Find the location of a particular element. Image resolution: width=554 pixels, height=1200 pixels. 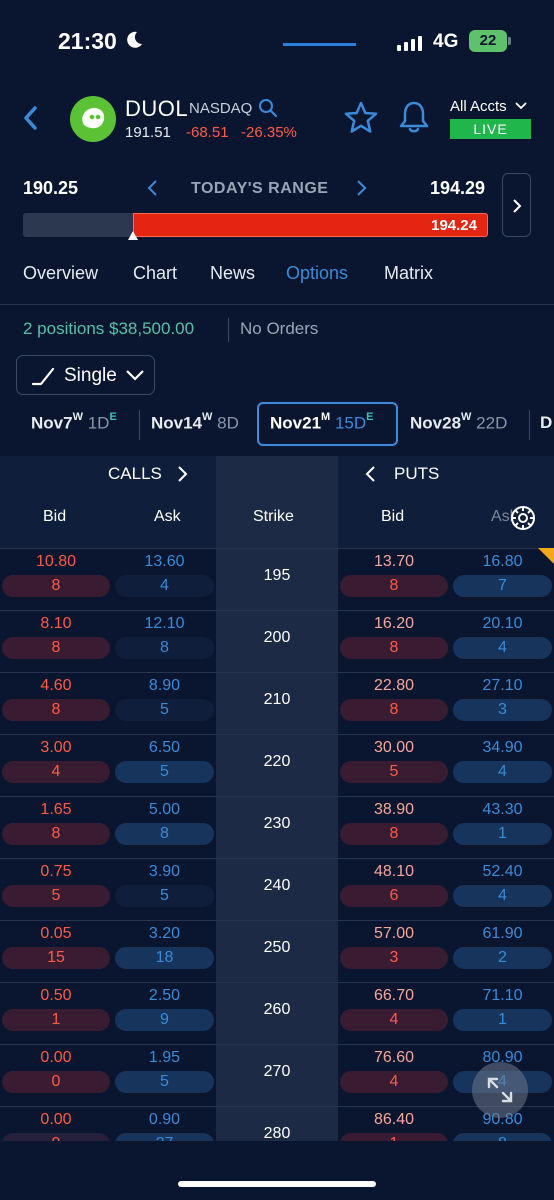

strategy-selector: Single is located at coordinates (85, 375).